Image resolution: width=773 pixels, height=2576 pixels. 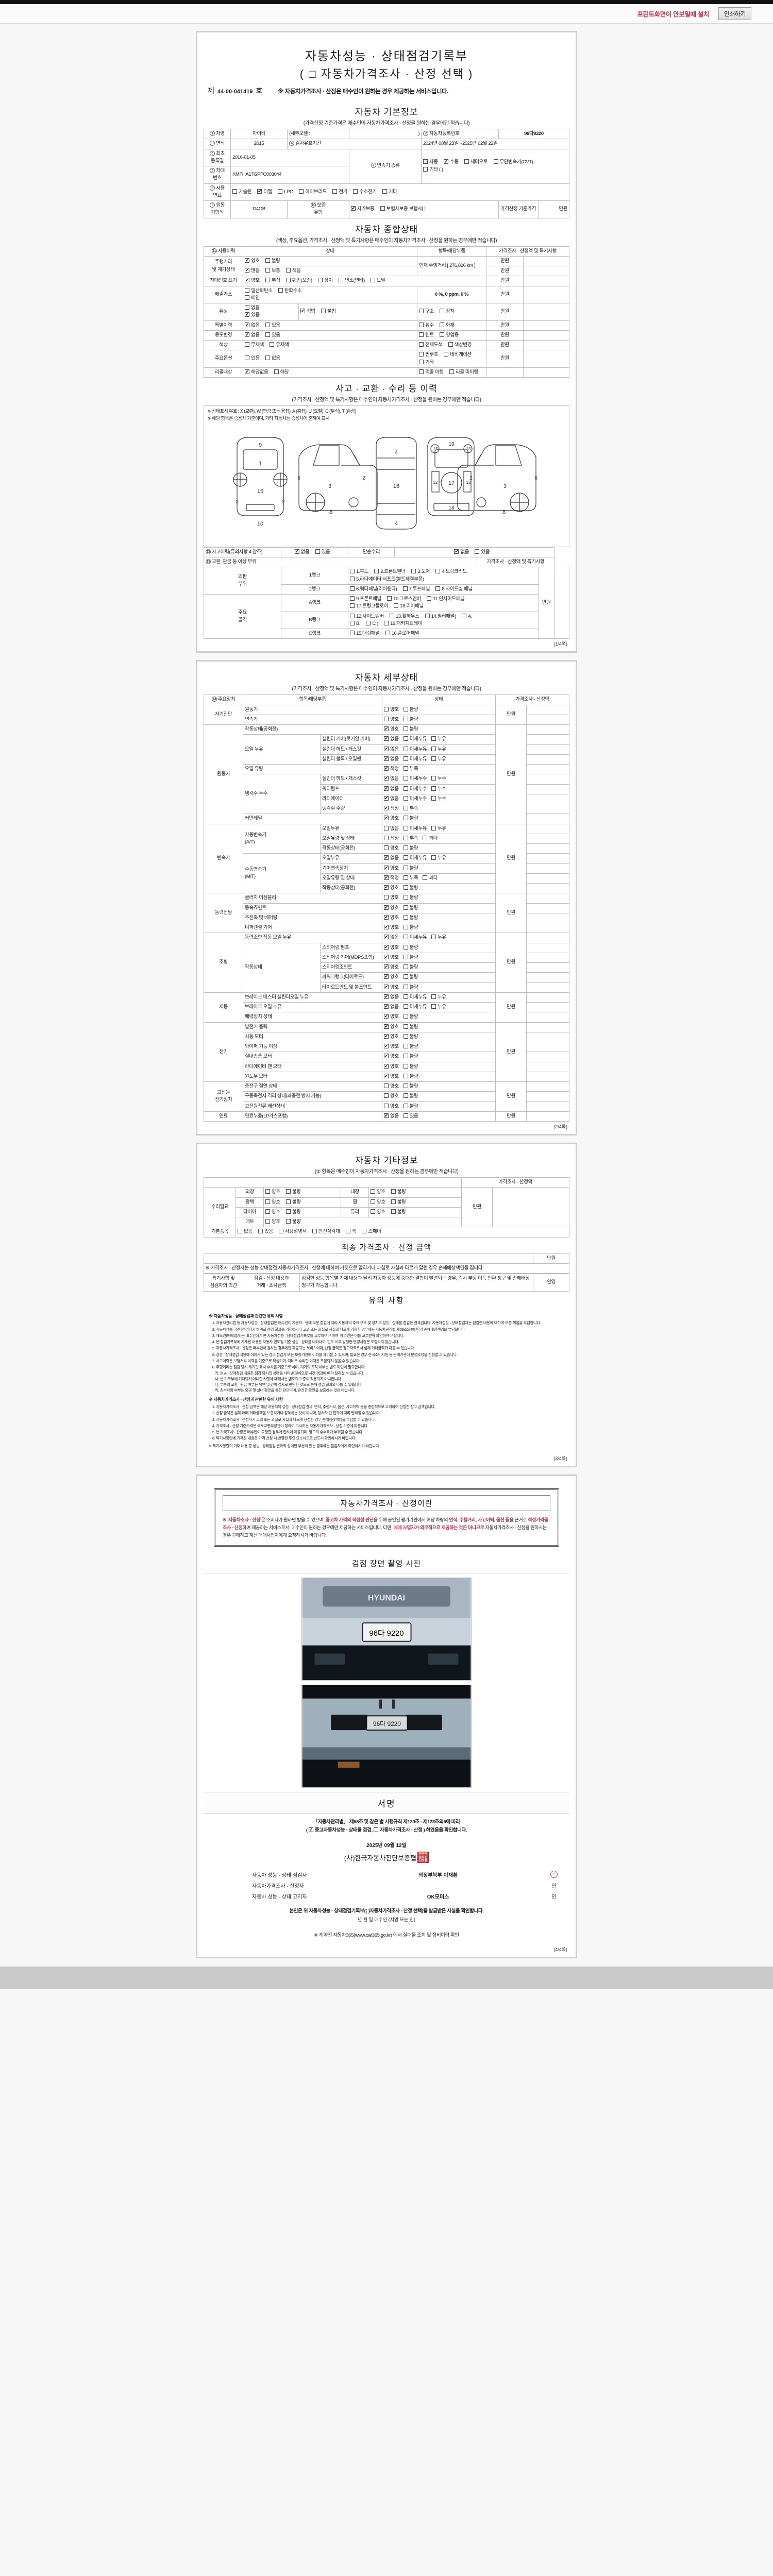 I want to click on part-pillar-b: B,, so click(x=356, y=624).